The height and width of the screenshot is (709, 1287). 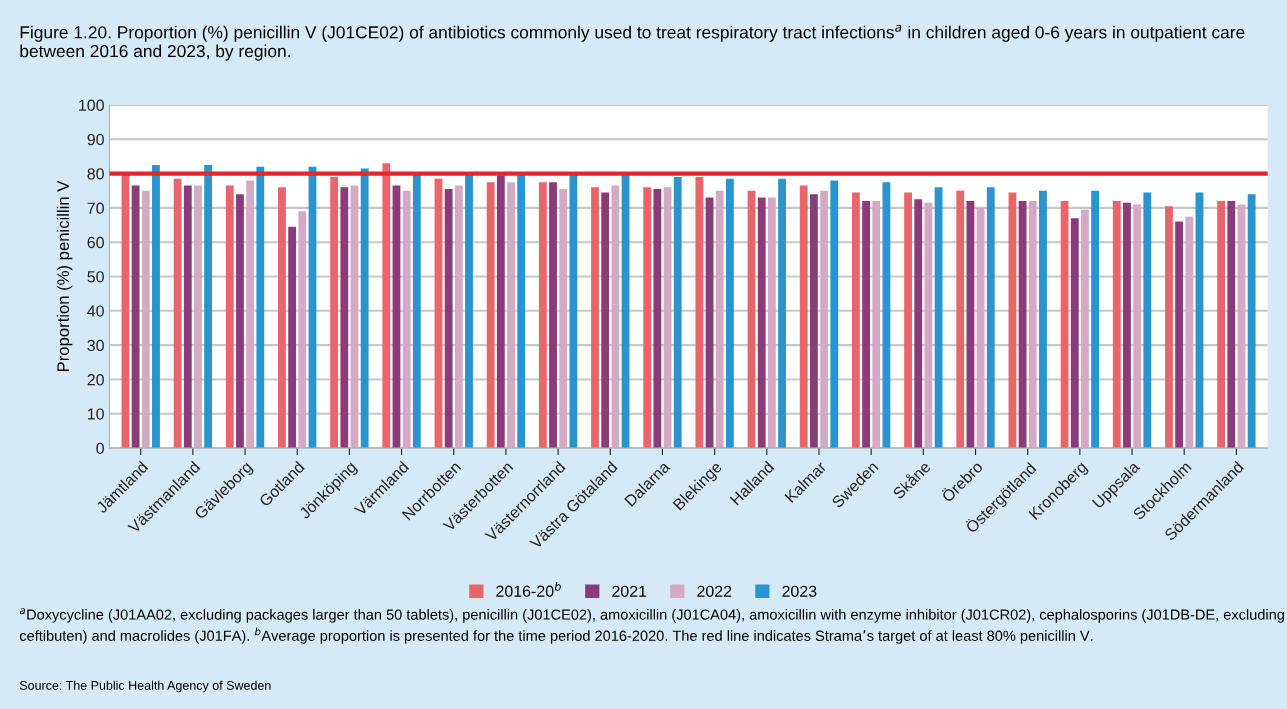 What do you see at coordinates (95, 380) in the screenshot?
I see `y-tick-label: 20` at bounding box center [95, 380].